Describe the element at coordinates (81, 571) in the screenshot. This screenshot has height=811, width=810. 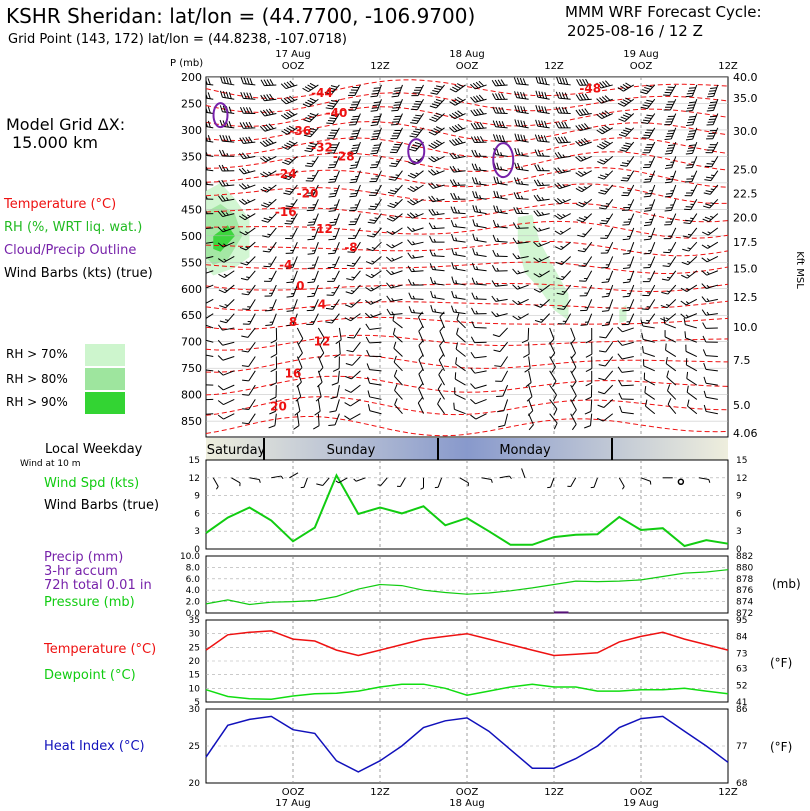
I see `precip-accum-label: 3-hr accum` at that location.